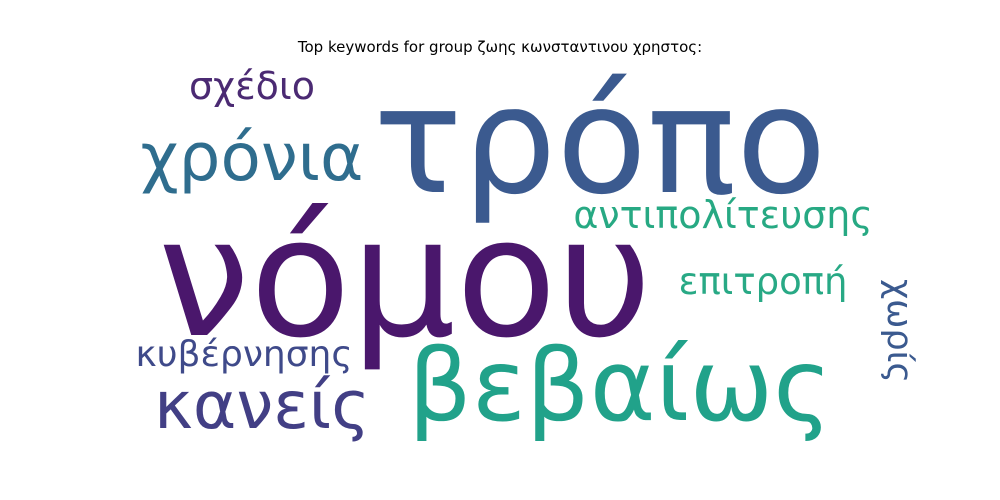 The width and height of the screenshot is (1000, 500). I want to click on word-kyvernisis: κυβέρνησης, so click(243, 354).